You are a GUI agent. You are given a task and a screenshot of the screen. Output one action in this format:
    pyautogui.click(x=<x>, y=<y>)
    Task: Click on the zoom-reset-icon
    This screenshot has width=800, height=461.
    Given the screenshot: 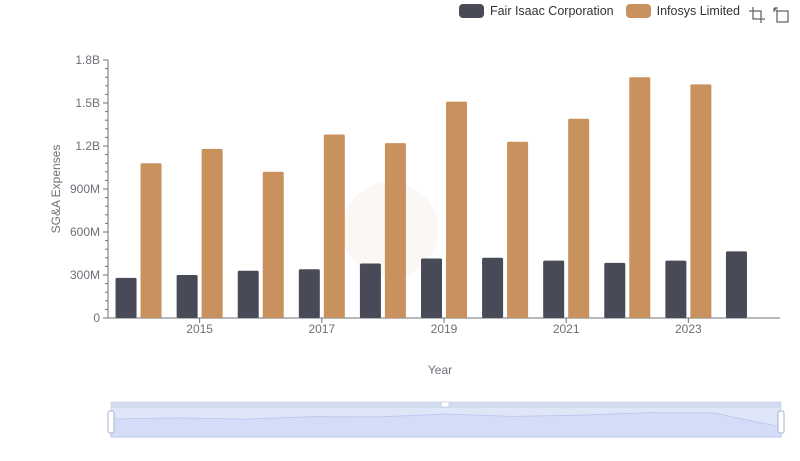 What is the action you would take?
    pyautogui.click(x=781, y=15)
    